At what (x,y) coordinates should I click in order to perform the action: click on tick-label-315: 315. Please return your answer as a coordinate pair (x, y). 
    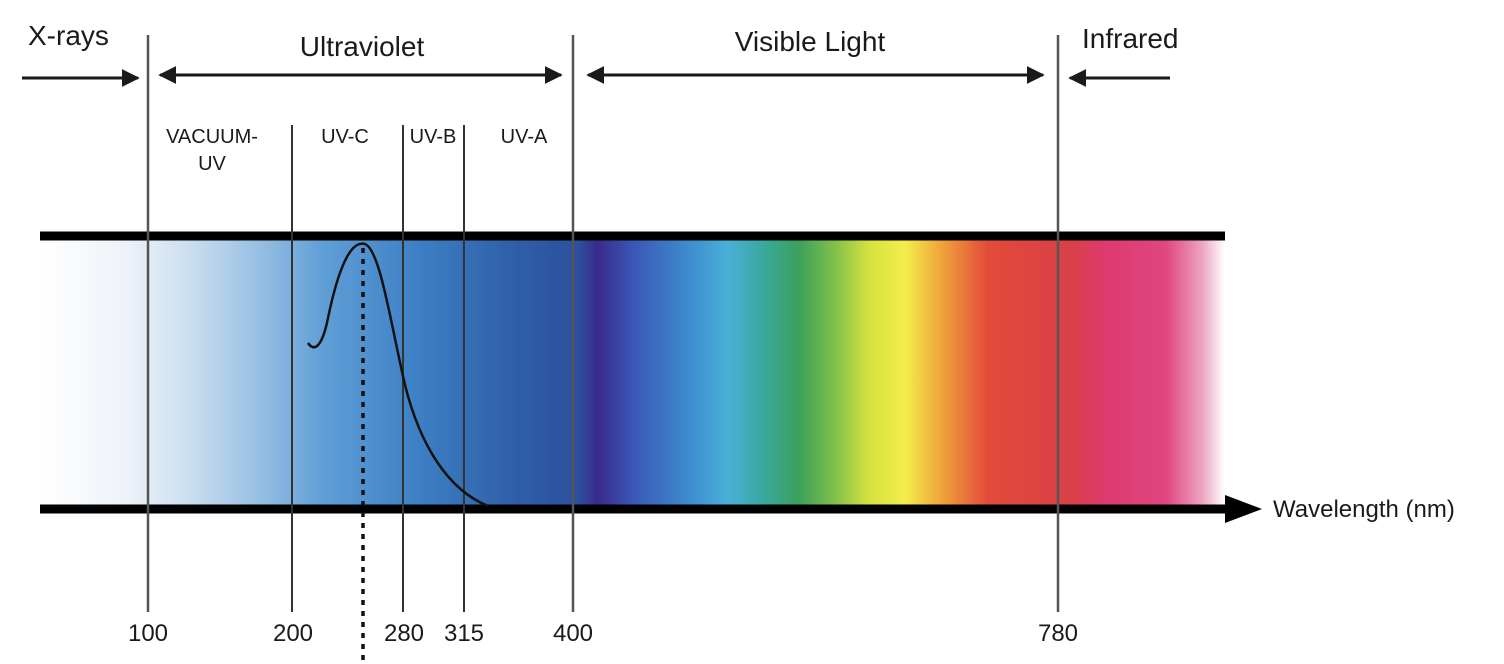
    Looking at the image, I should click on (464, 633).